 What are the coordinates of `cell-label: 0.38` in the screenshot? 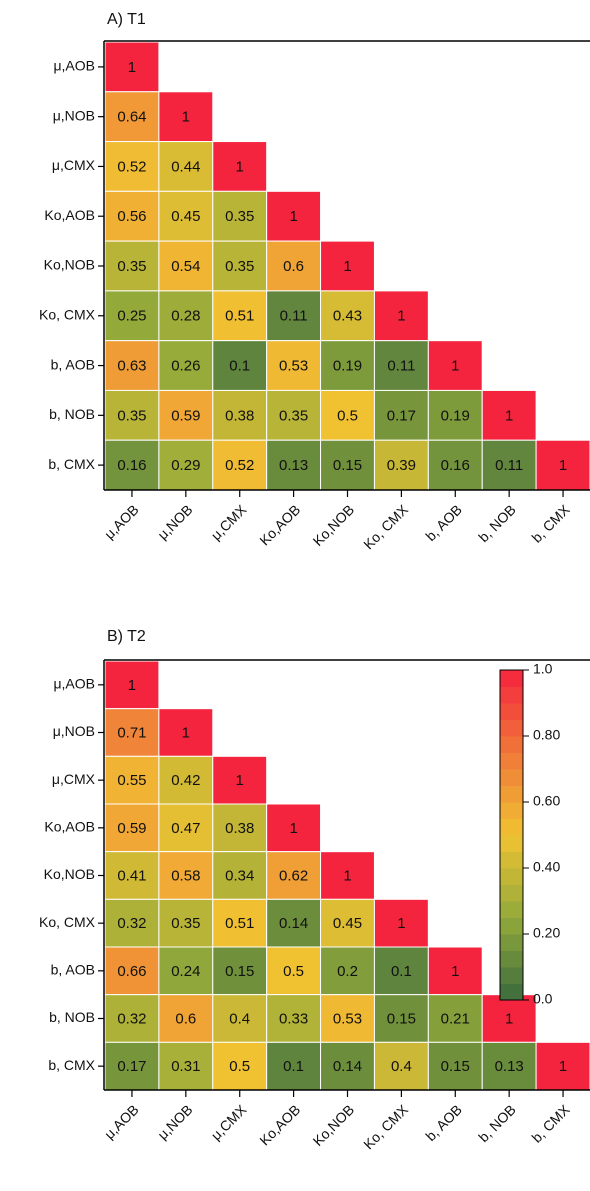 It's located at (239, 415).